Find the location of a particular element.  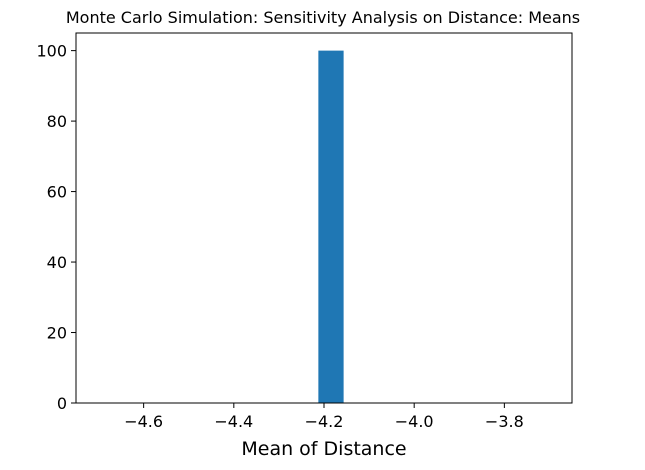

x-axis-label: Mean of Distance is located at coordinates (323, 449).